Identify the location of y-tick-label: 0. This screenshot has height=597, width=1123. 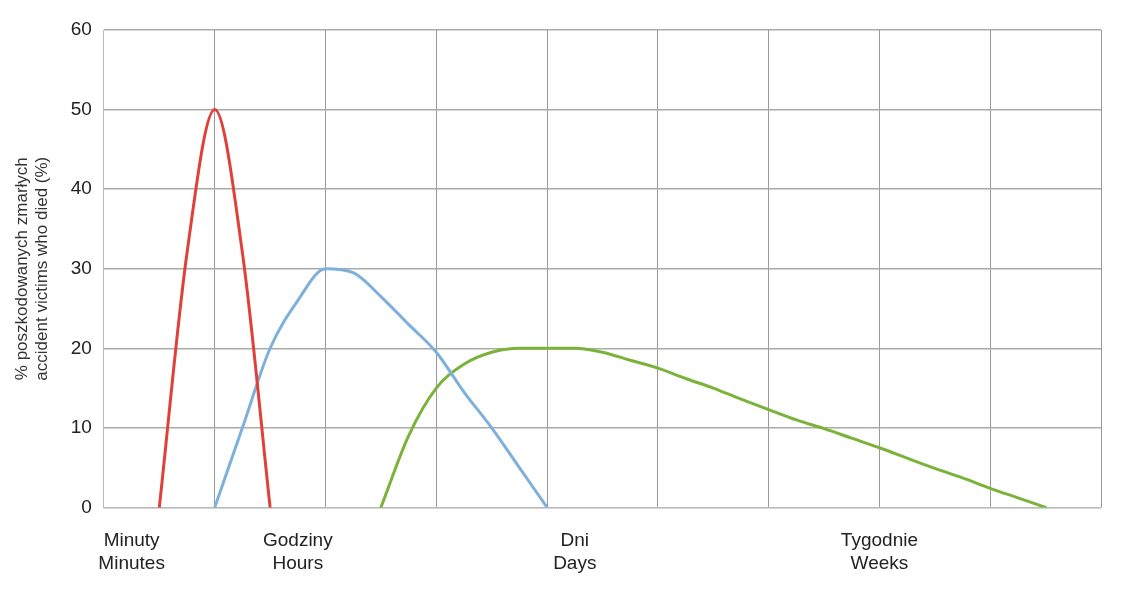
(86, 506).